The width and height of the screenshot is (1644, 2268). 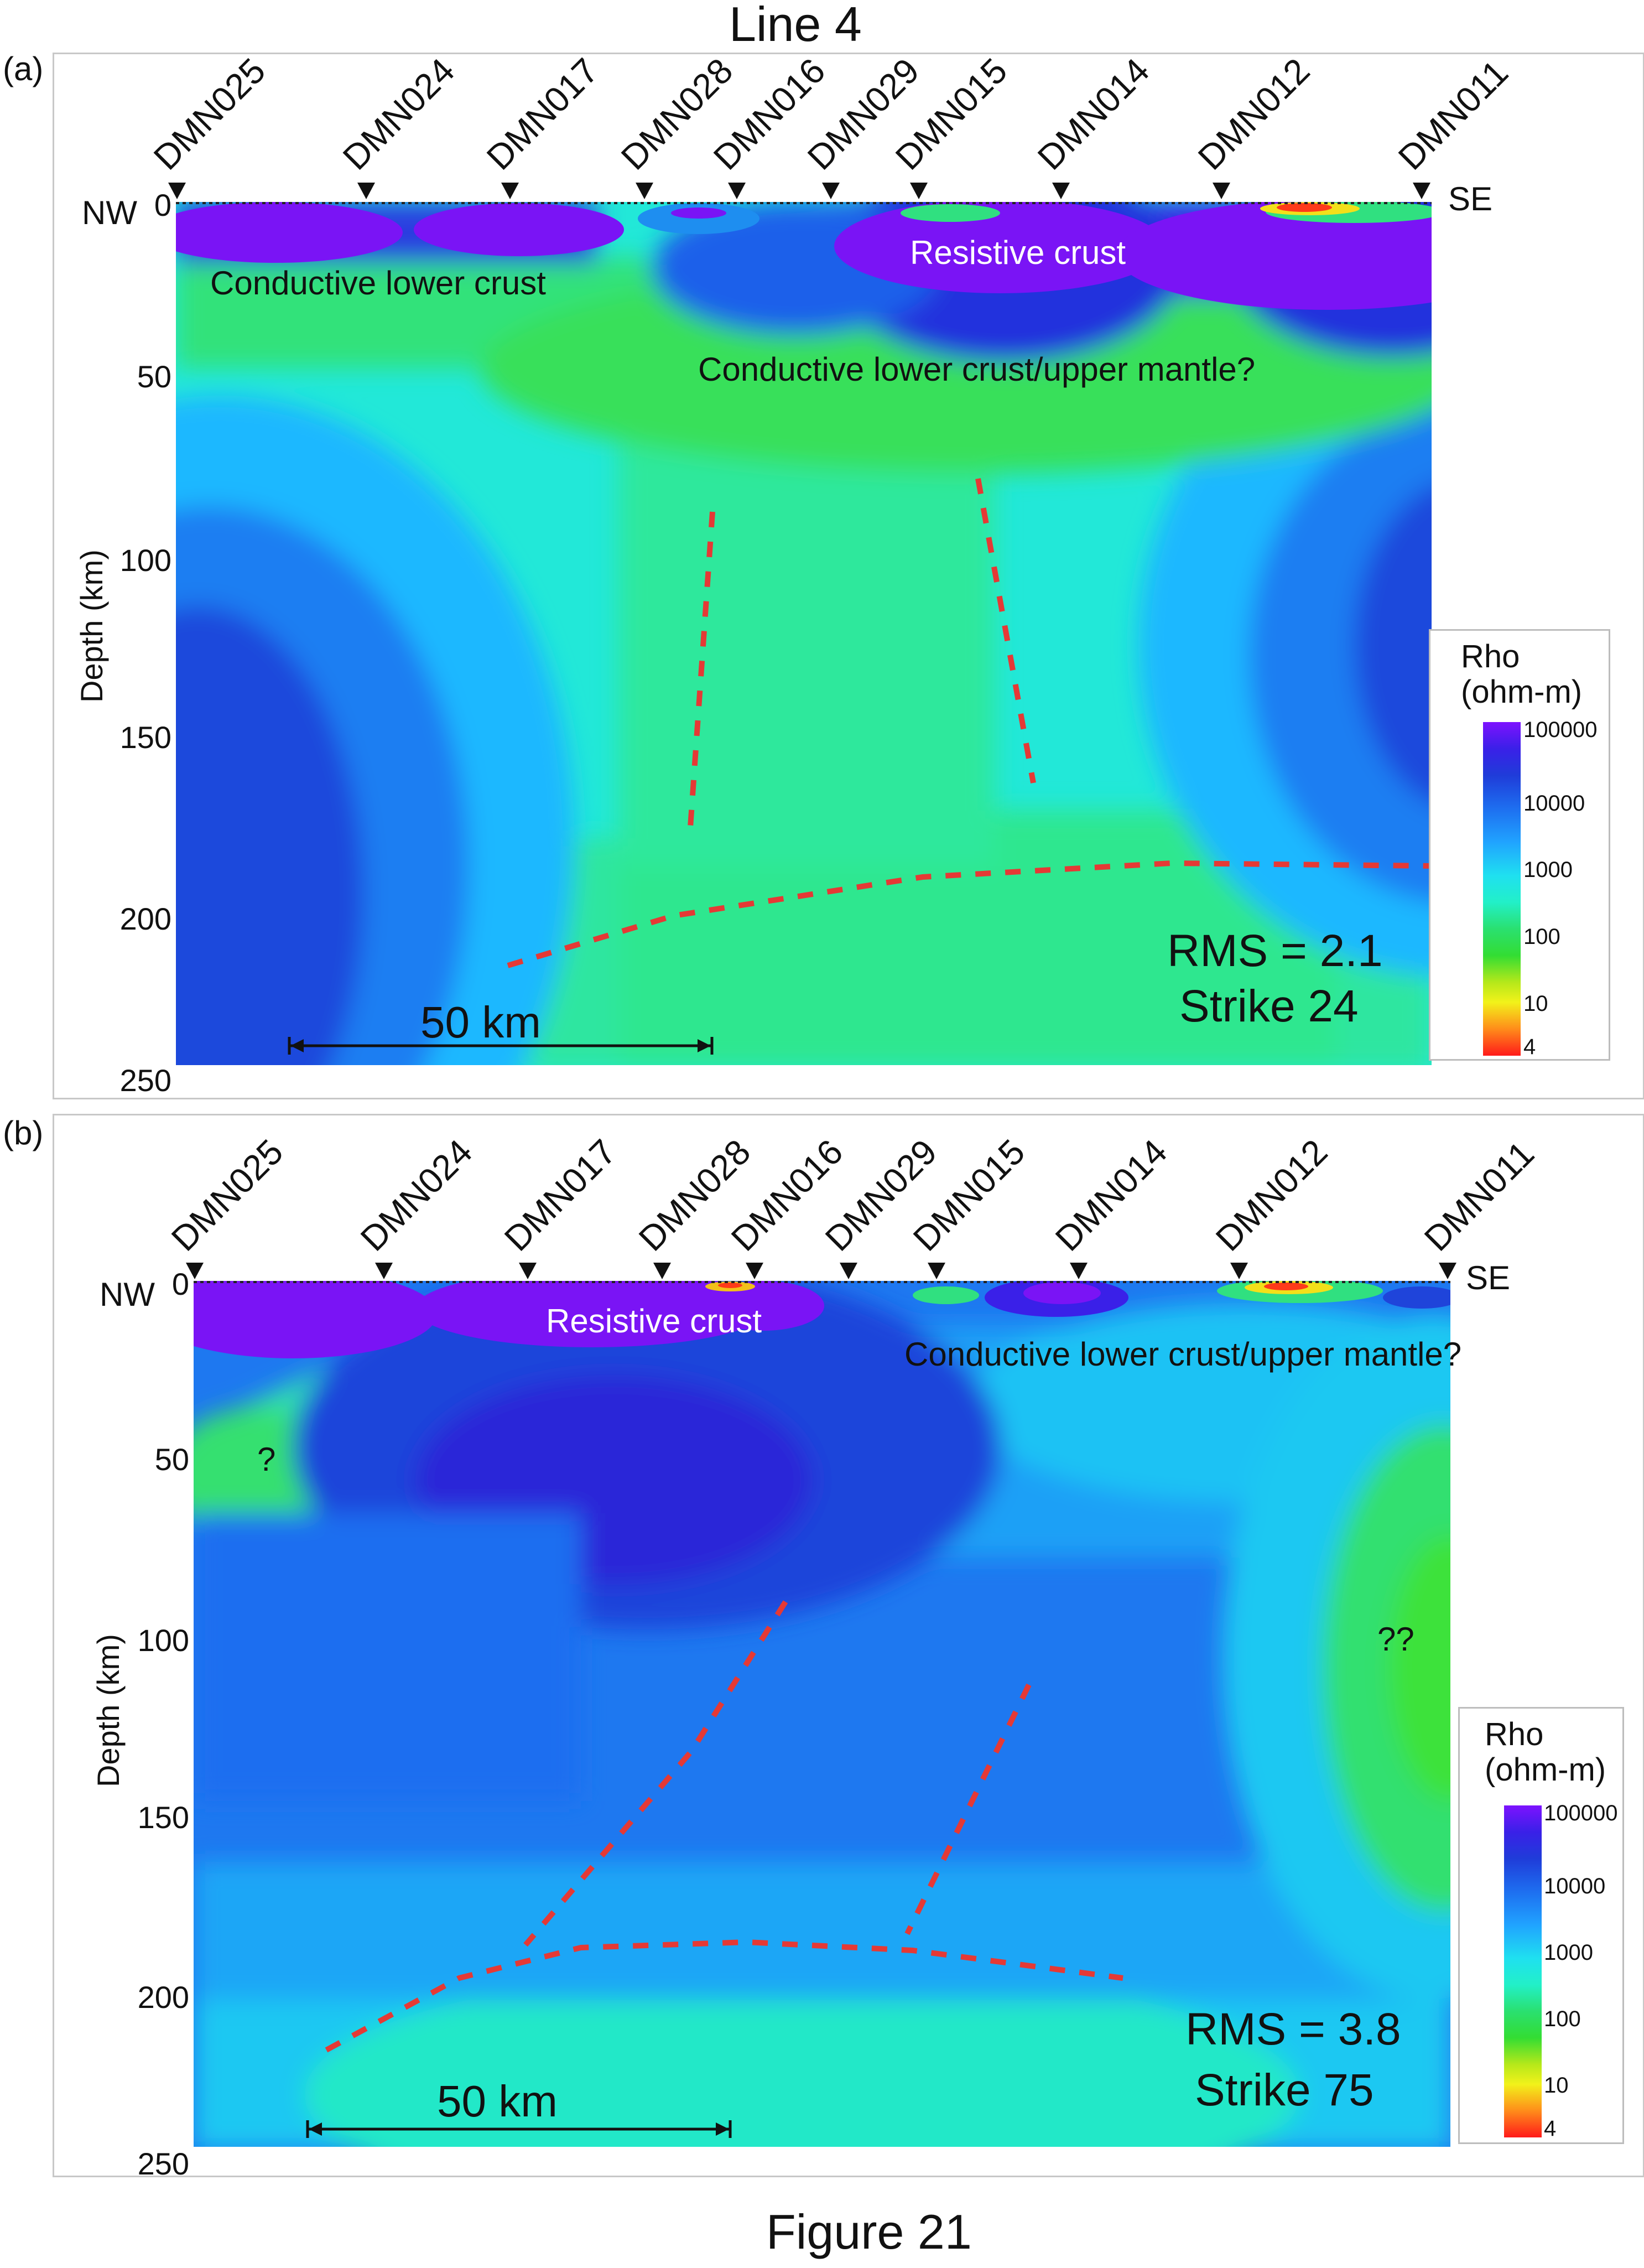 I want to click on panel-a-anno-conductive-lower-crust: Conductive lower crust, so click(x=378, y=283).